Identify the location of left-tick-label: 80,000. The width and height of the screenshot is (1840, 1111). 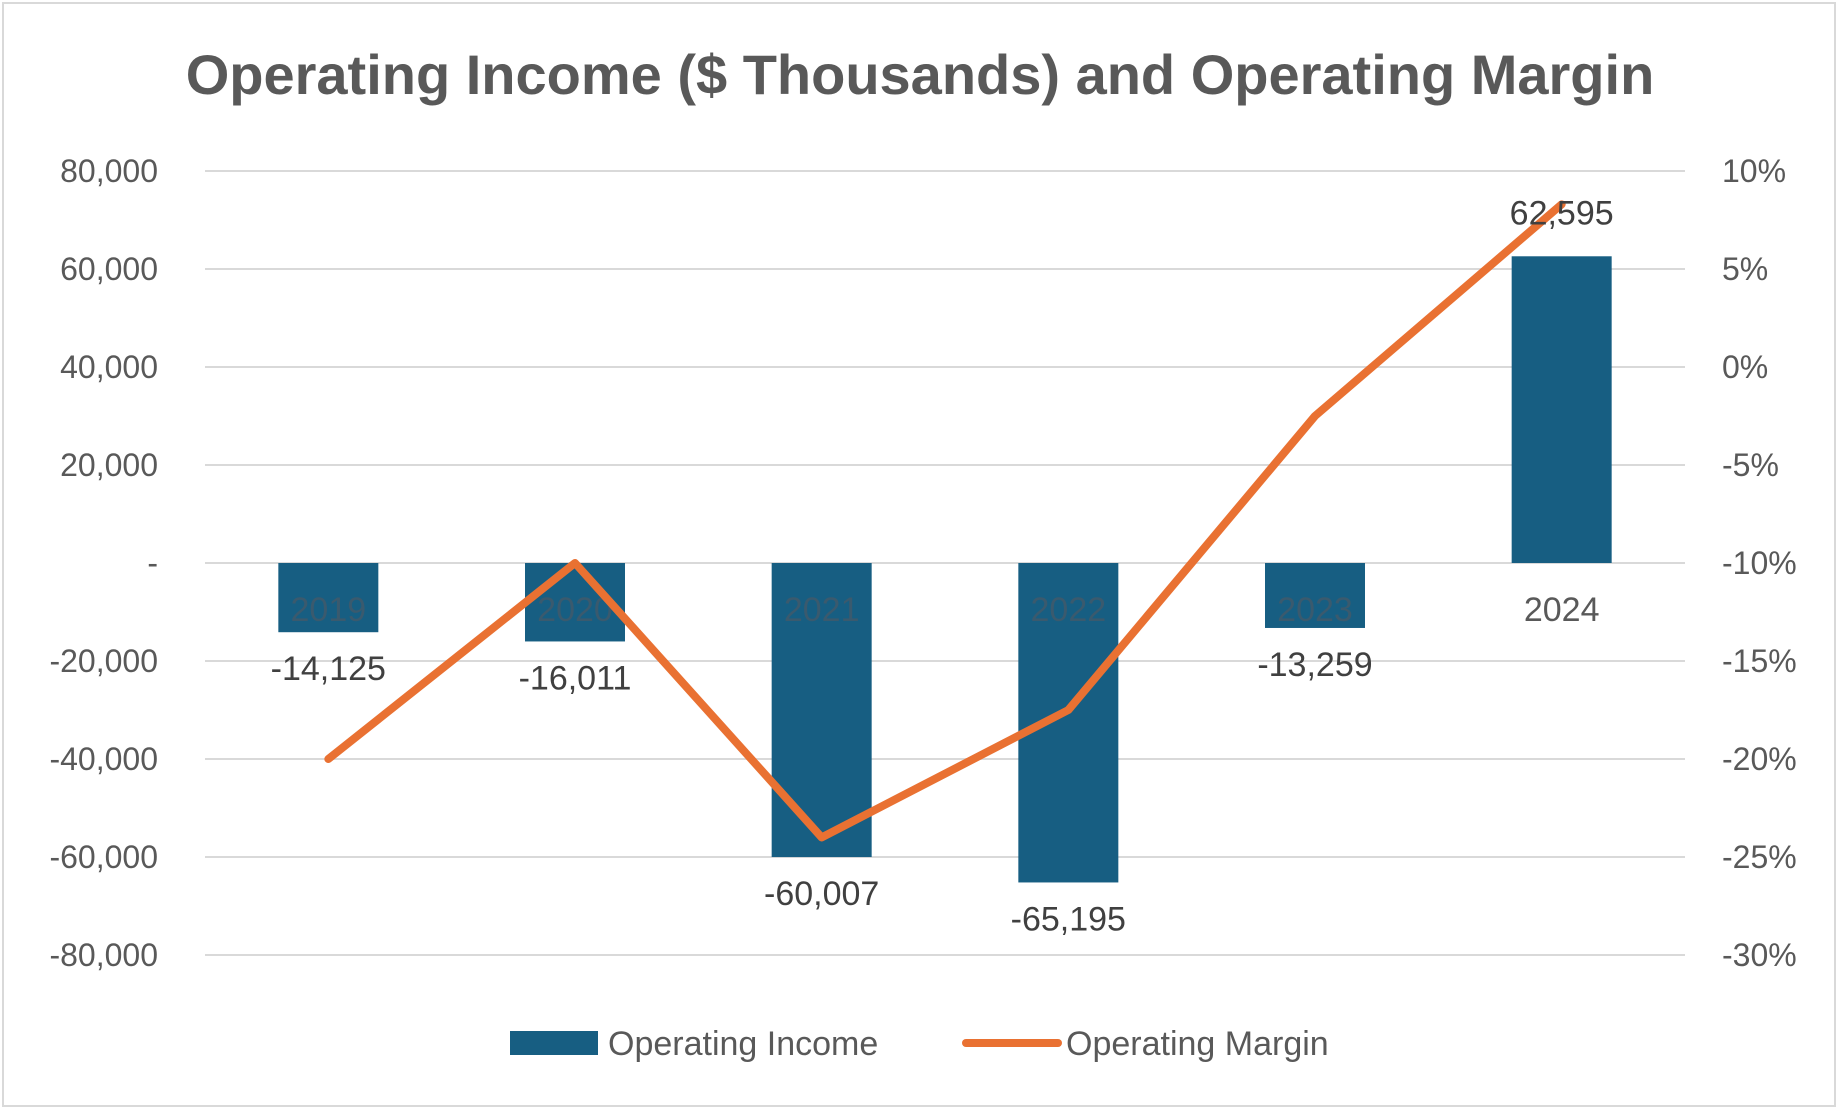
(109, 171).